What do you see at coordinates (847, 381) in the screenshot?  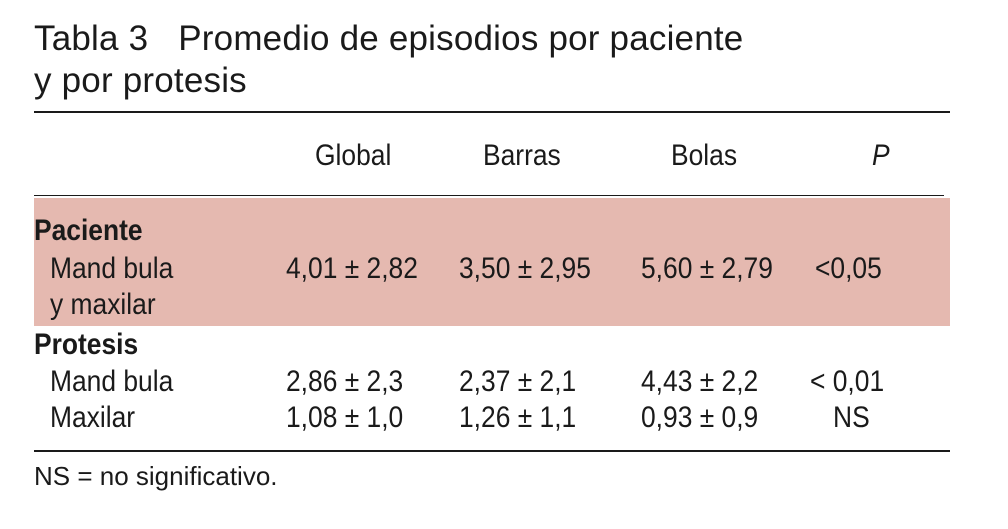 I see `cell-p: < 0,01` at bounding box center [847, 381].